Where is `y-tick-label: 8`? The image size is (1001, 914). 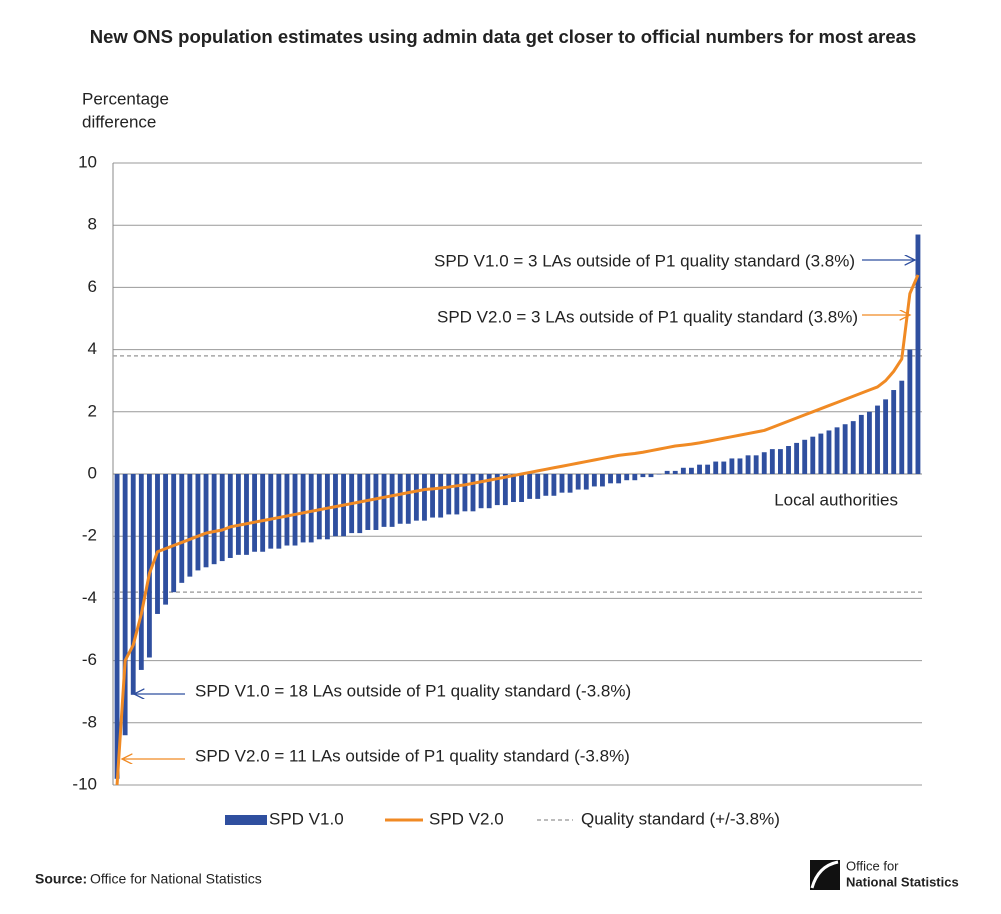
y-tick-label: 8 is located at coordinates (92, 224).